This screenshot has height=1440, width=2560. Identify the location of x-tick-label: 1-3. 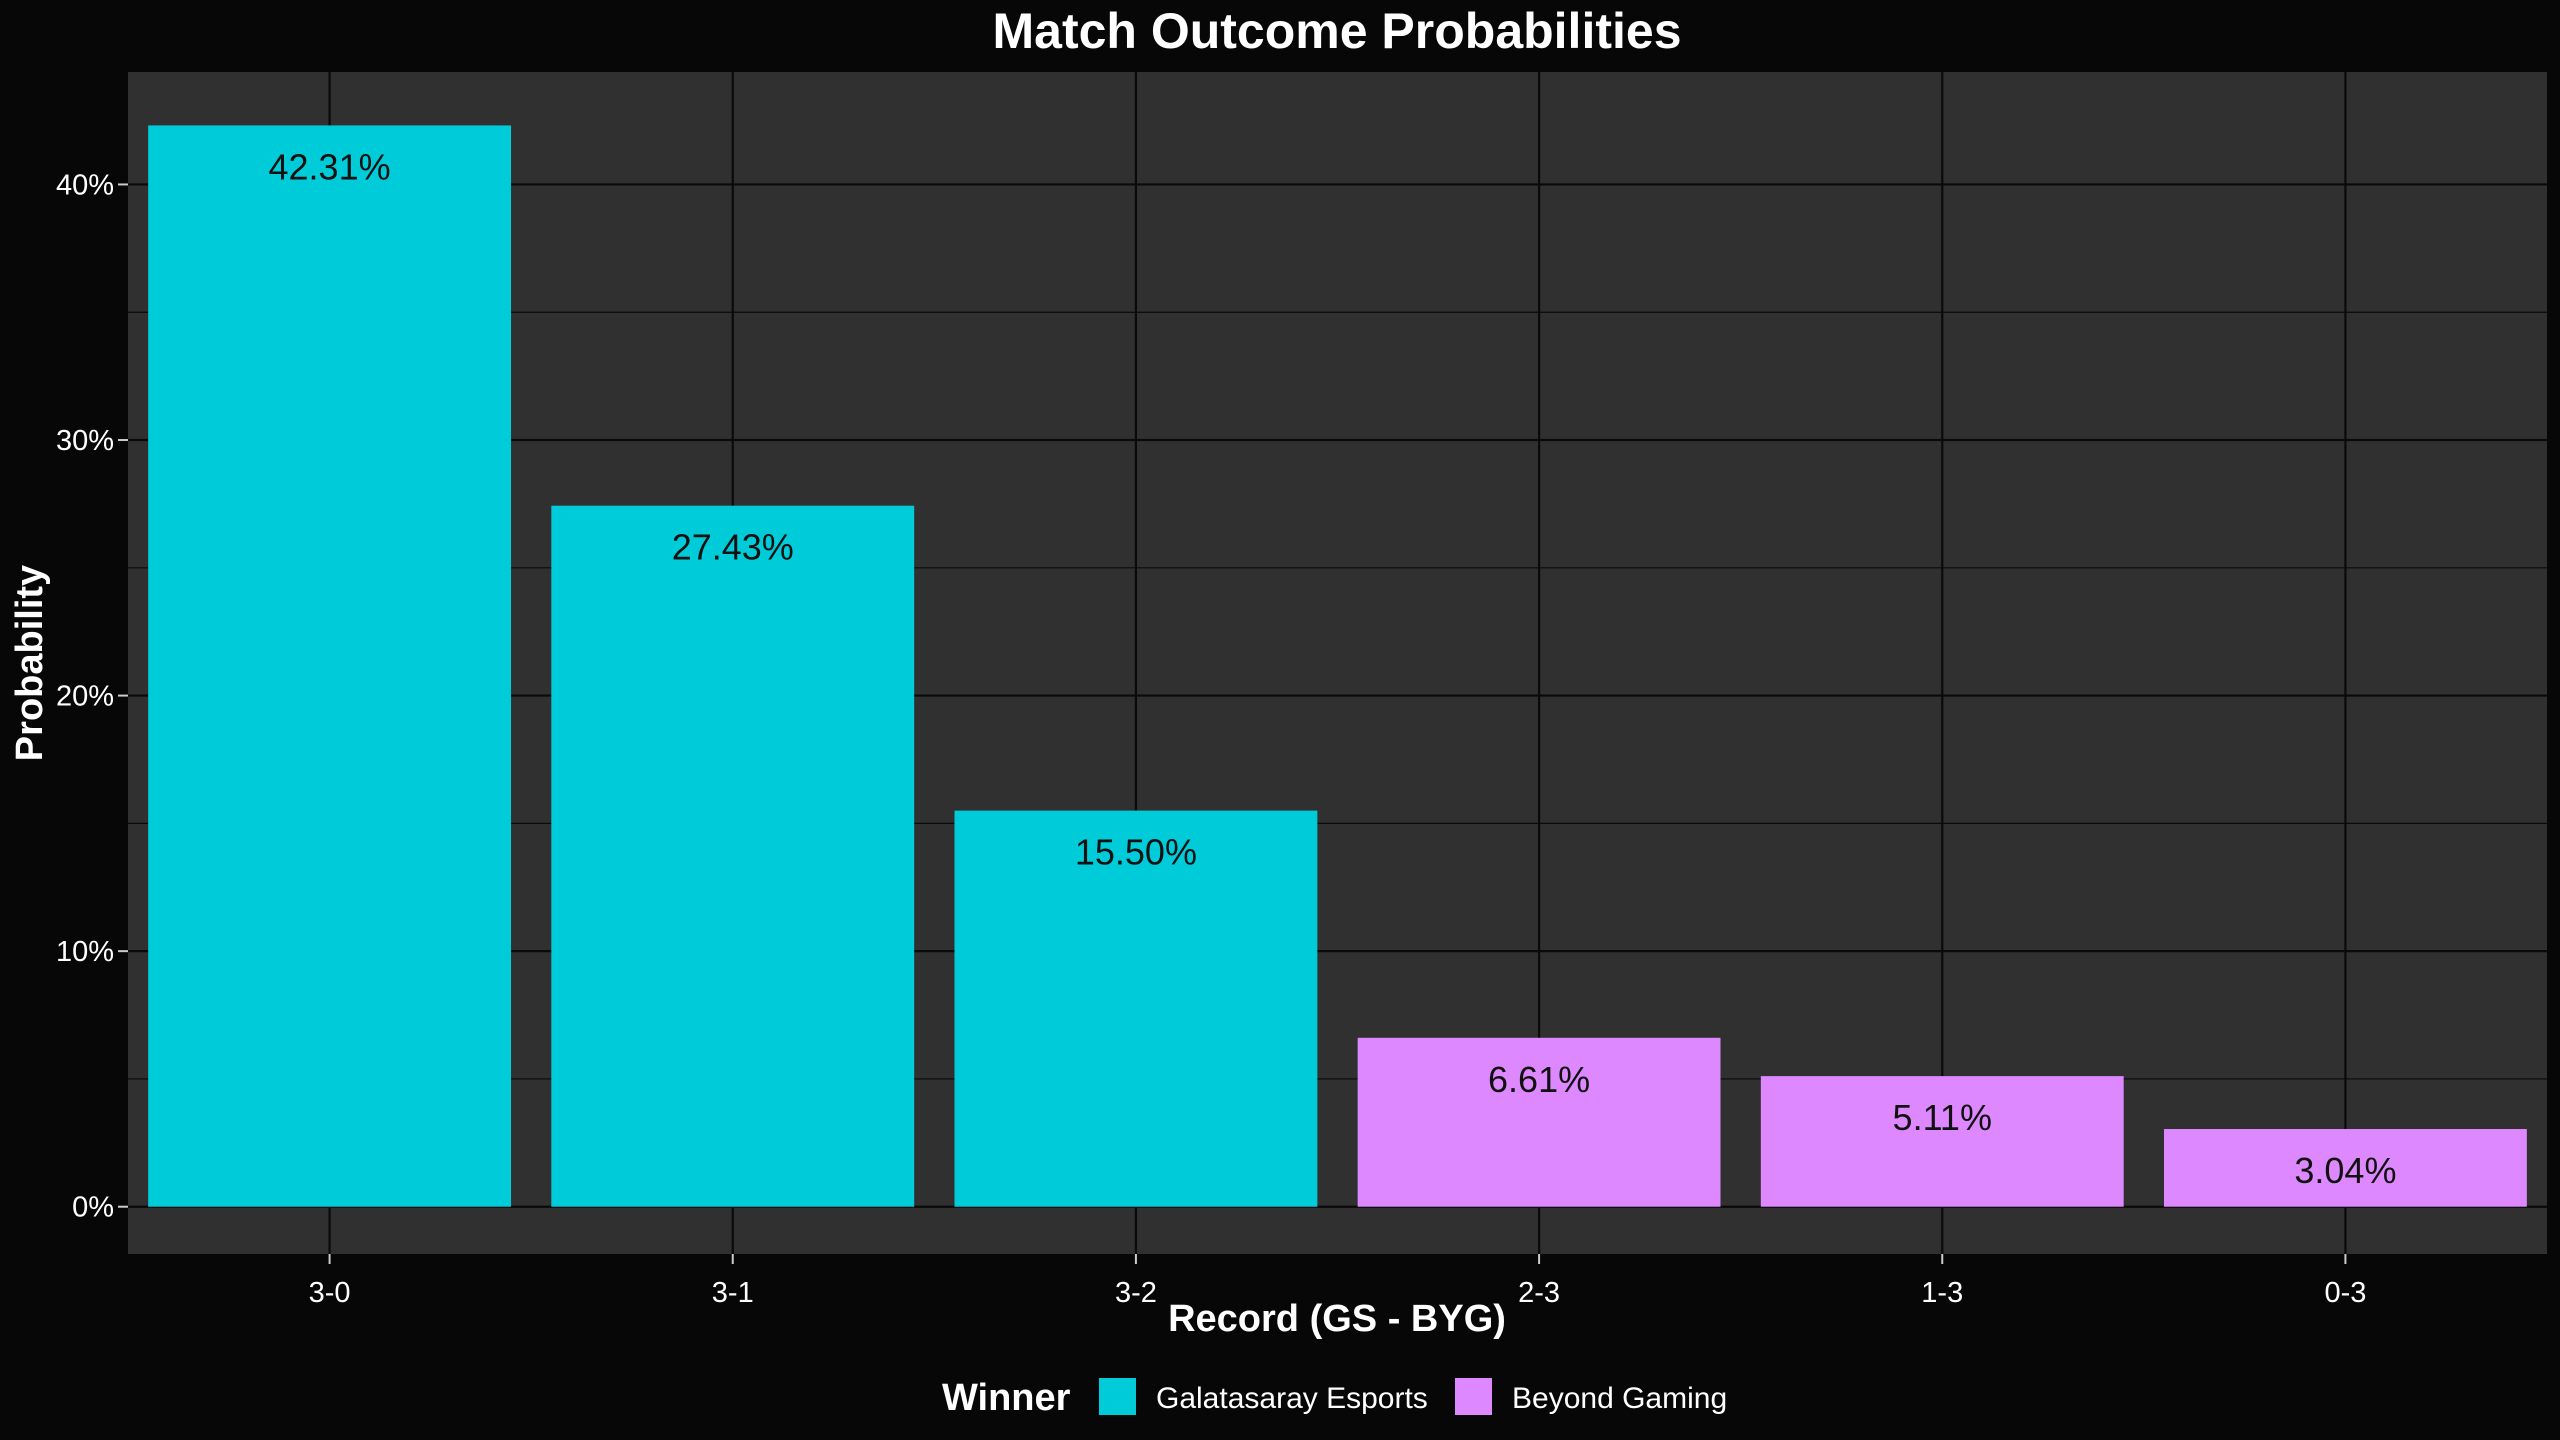
(1942, 1293).